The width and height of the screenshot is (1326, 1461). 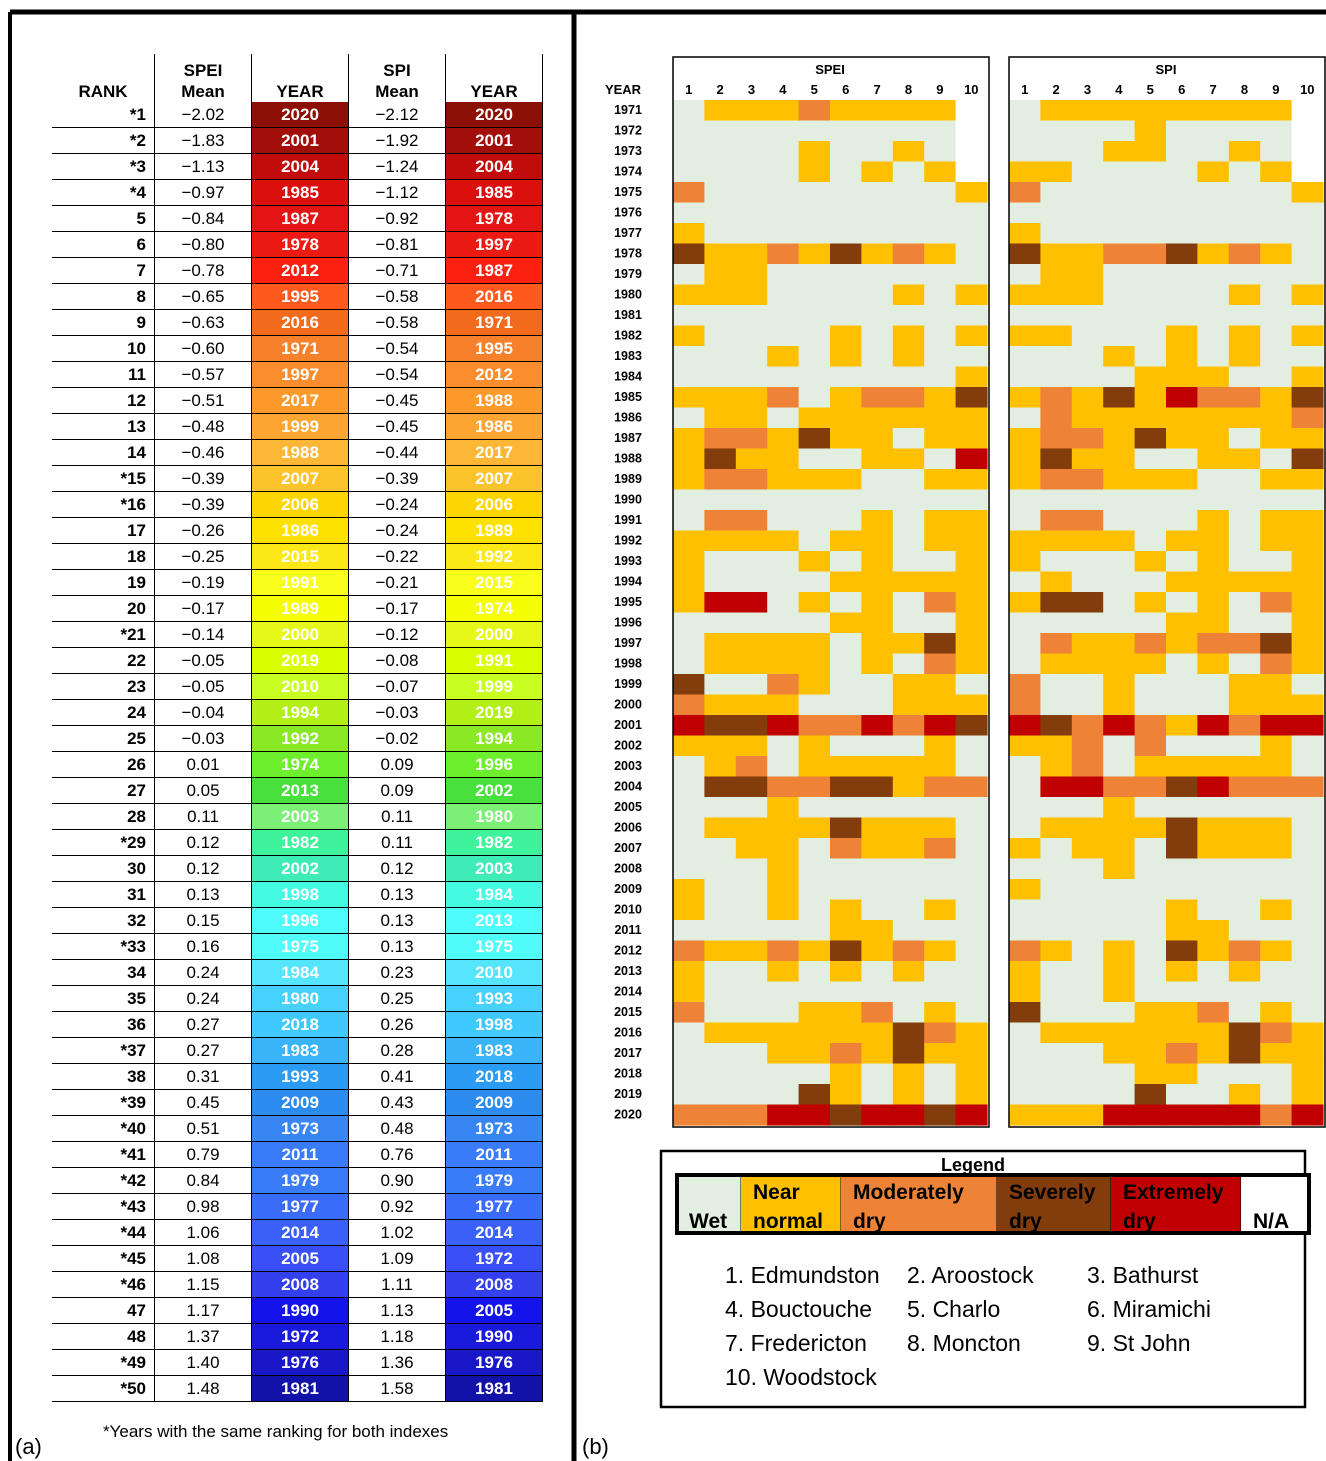 I want to click on spi-year-cell: 2010, so click(x=494, y=972).